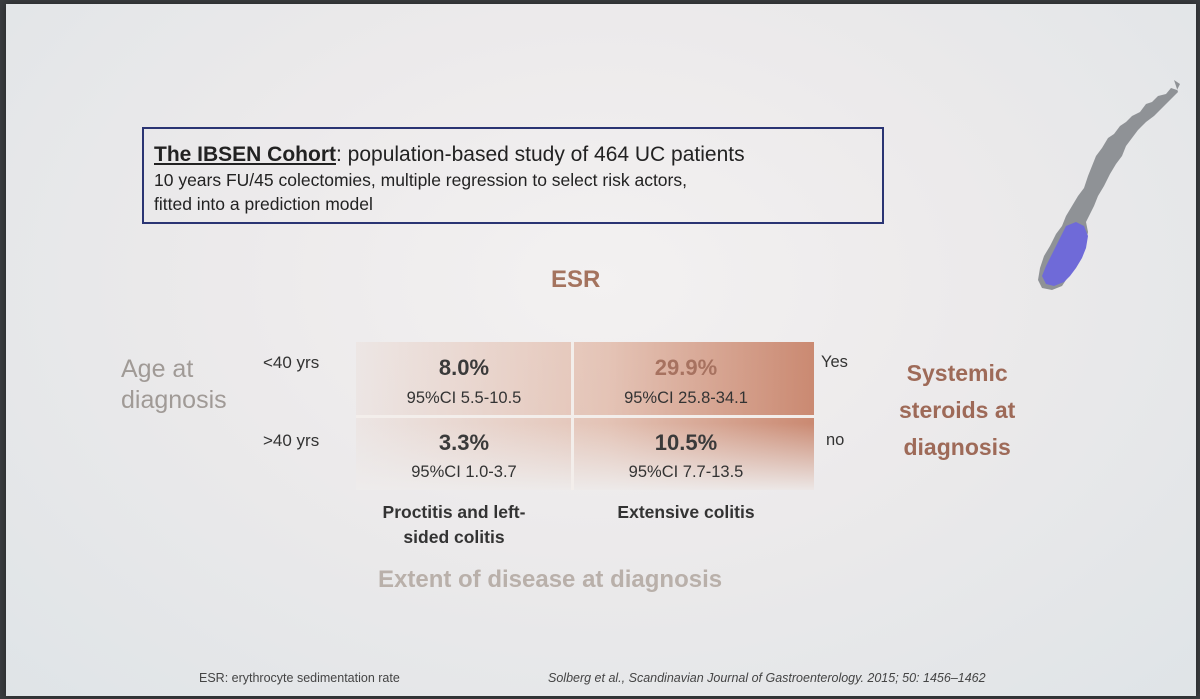  What do you see at coordinates (686, 398) in the screenshot?
I see `cell-under40-extensive-ci: 95%CI 25.8-34.1` at bounding box center [686, 398].